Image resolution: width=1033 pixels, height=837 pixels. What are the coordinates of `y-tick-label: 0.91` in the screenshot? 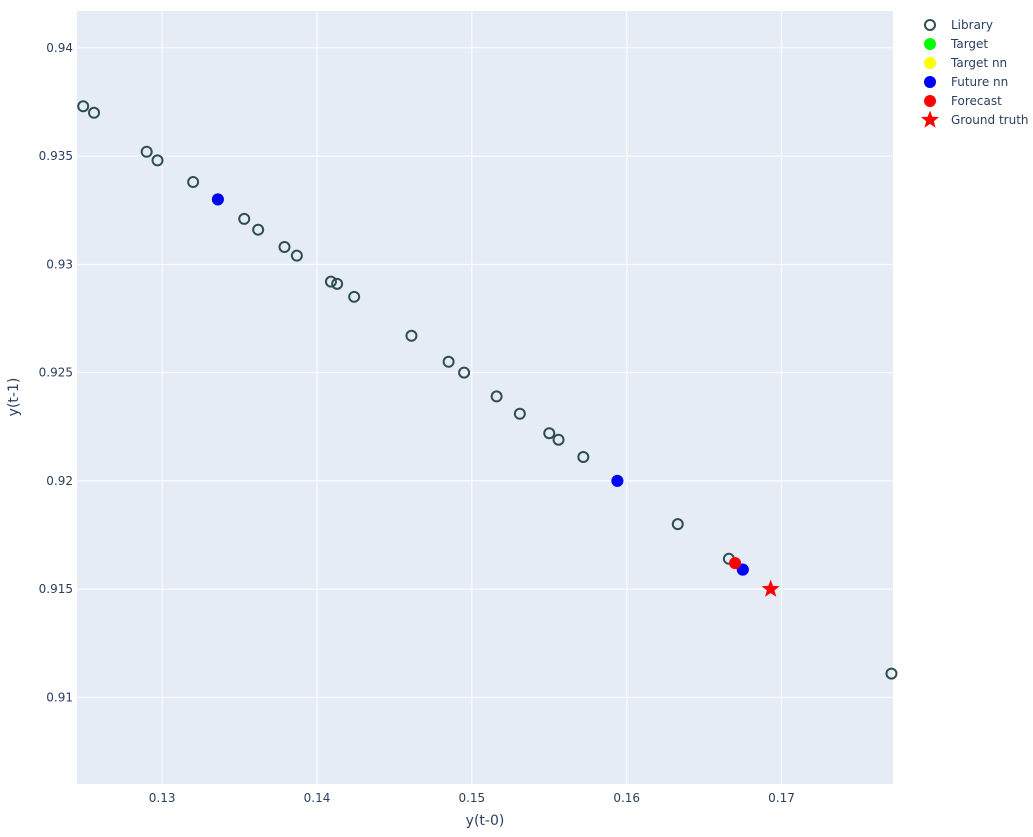 It's located at (59, 697).